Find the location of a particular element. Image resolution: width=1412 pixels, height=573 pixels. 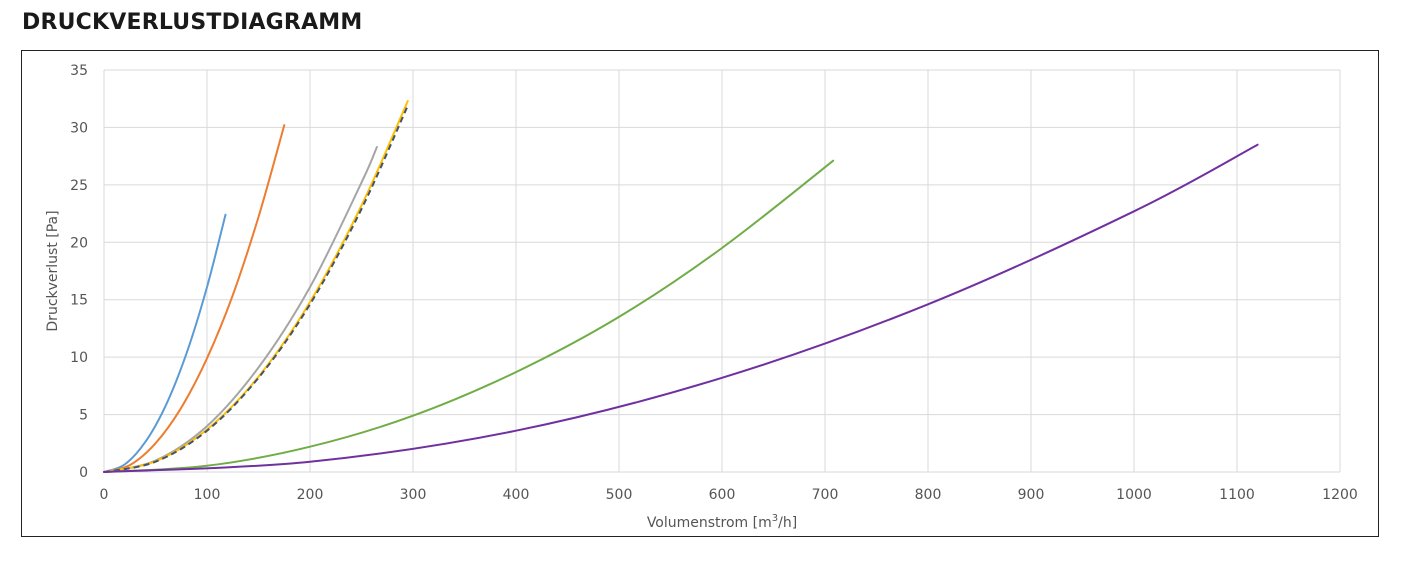

x-tick-label: 200 is located at coordinates (310, 495).